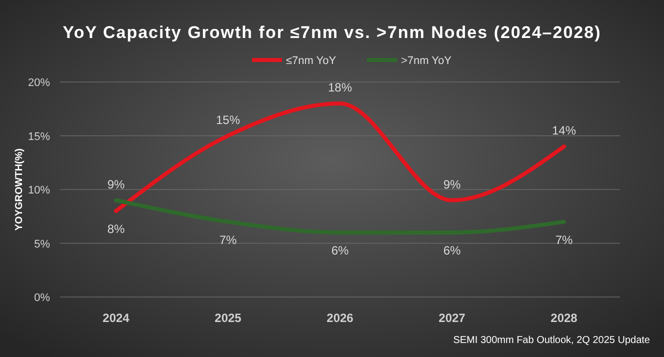 This screenshot has height=357, width=664. I want to click on x-tick-label: 2024, so click(116, 318).